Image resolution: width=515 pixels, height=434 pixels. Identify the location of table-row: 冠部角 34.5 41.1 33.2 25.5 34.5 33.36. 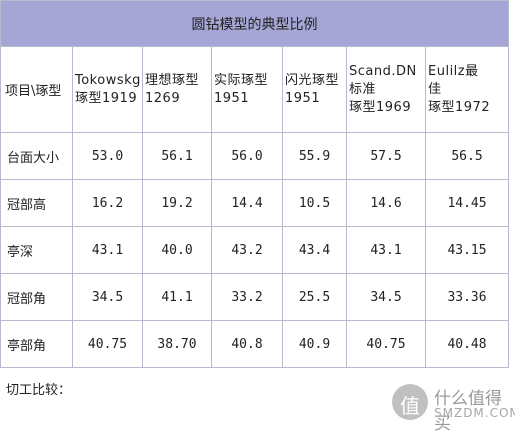
(255, 297).